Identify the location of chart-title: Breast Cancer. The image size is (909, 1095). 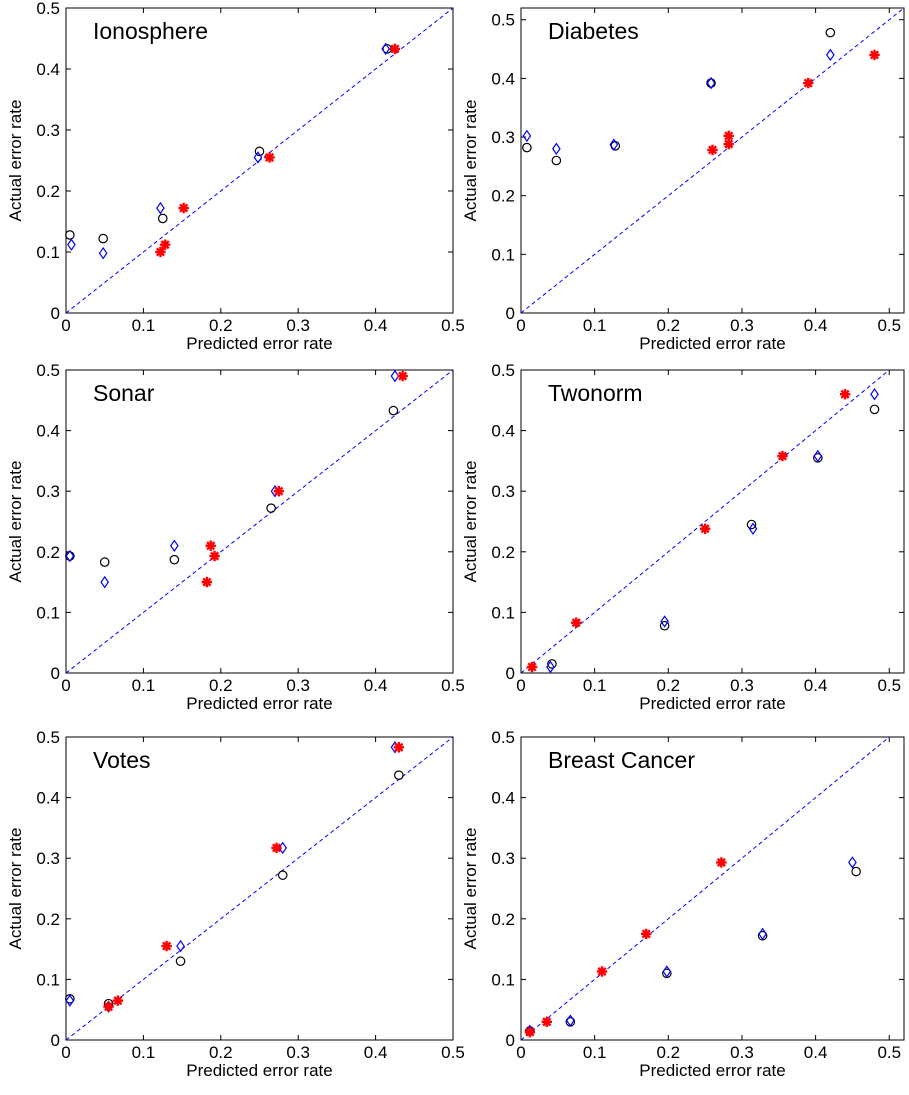
(621, 760).